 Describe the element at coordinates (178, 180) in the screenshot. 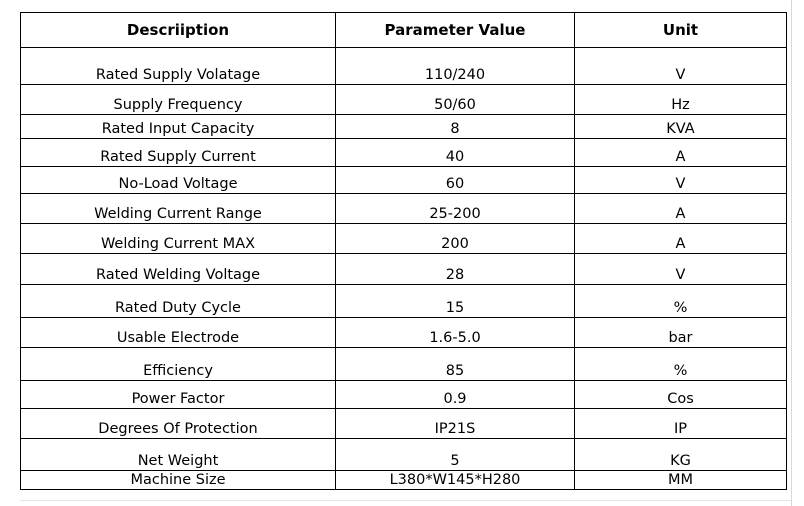

I see `cell-description: No-Load Voltage` at that location.